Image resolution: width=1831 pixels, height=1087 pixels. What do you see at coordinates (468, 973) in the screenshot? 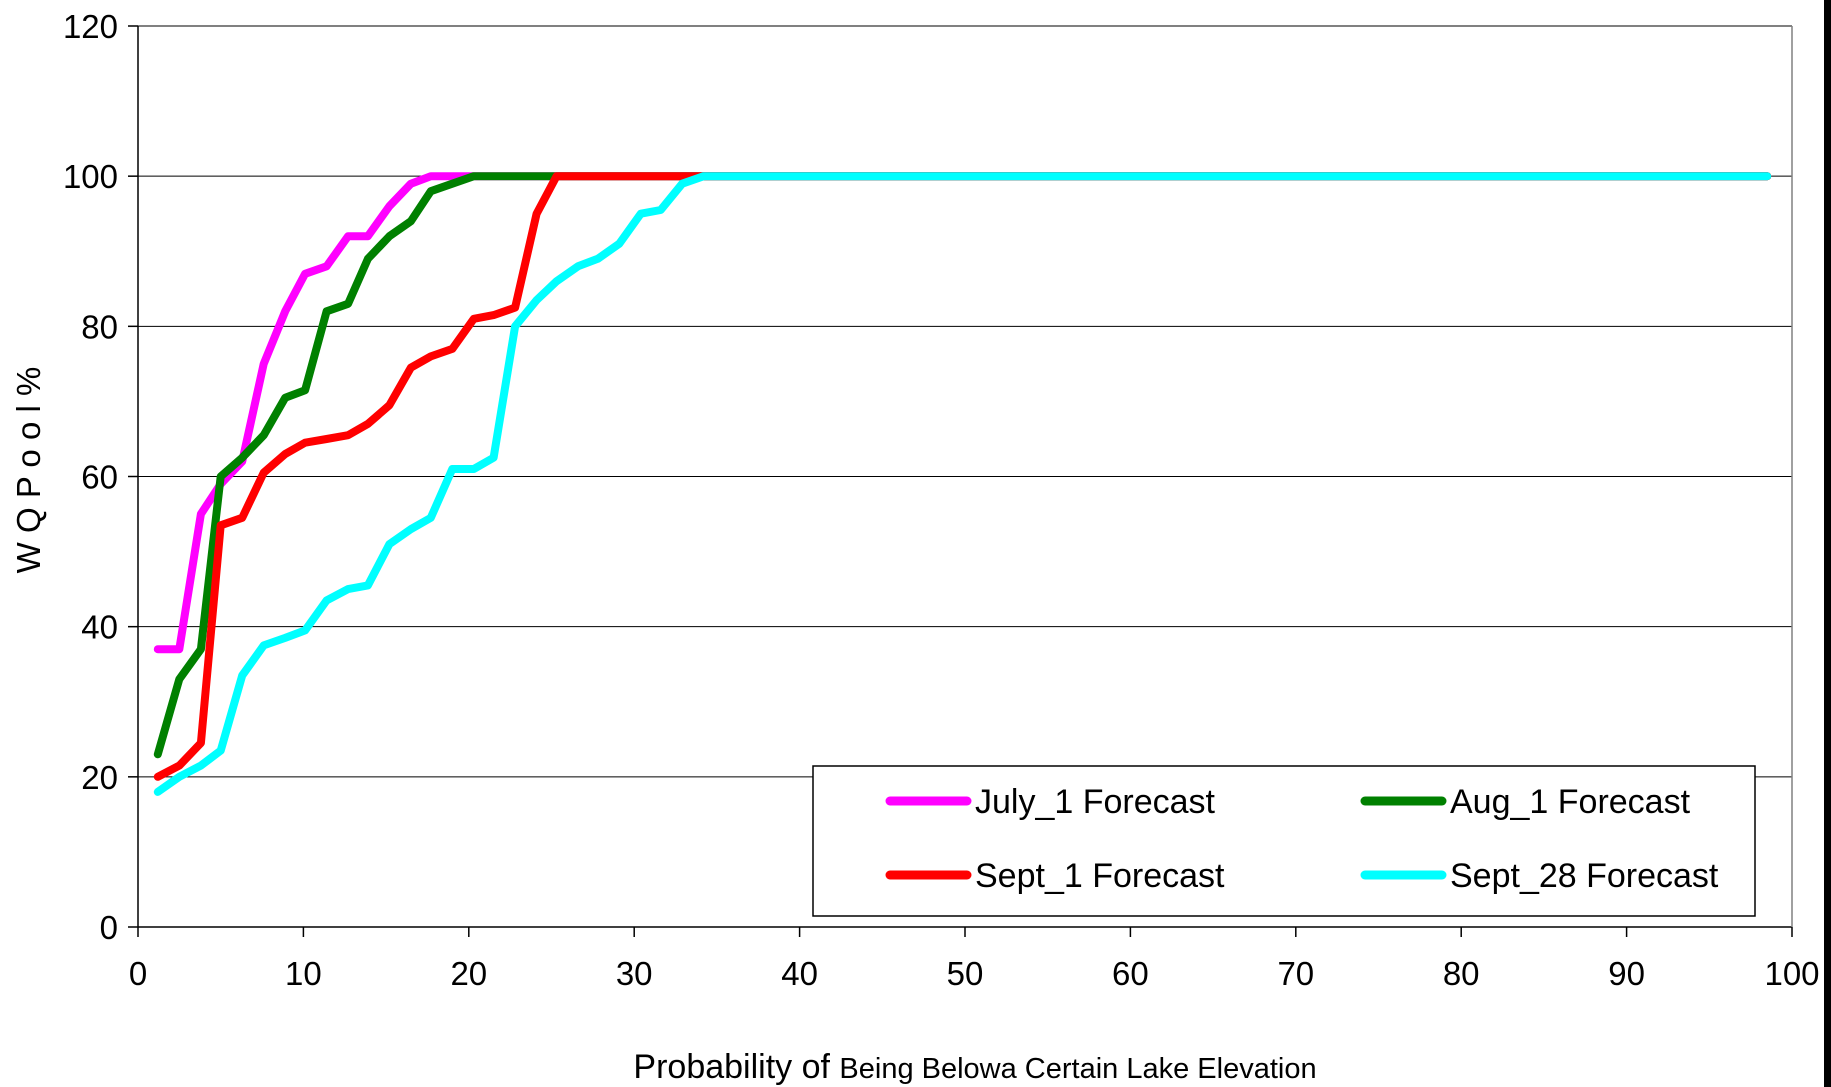
I see `x-tick-label-2: 20` at bounding box center [468, 973].